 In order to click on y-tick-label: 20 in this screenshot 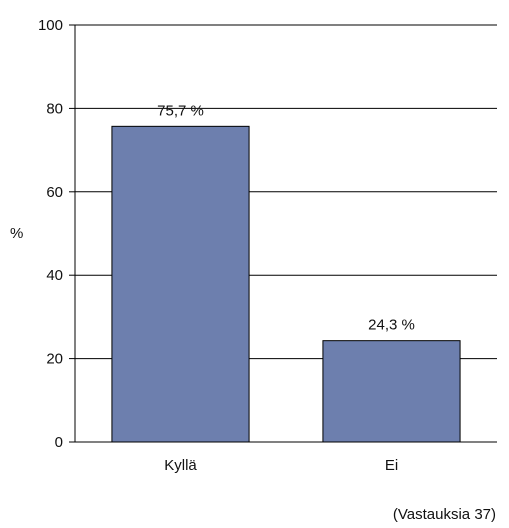, I will do `click(54, 359)`.